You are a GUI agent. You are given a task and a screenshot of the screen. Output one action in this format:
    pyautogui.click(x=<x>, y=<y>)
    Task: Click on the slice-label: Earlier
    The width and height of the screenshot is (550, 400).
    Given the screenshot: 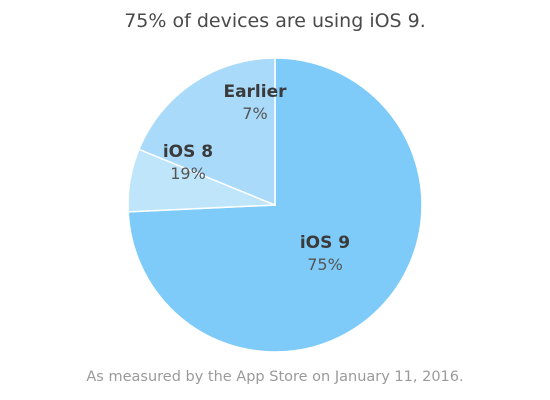 What is the action you would take?
    pyautogui.click(x=255, y=92)
    